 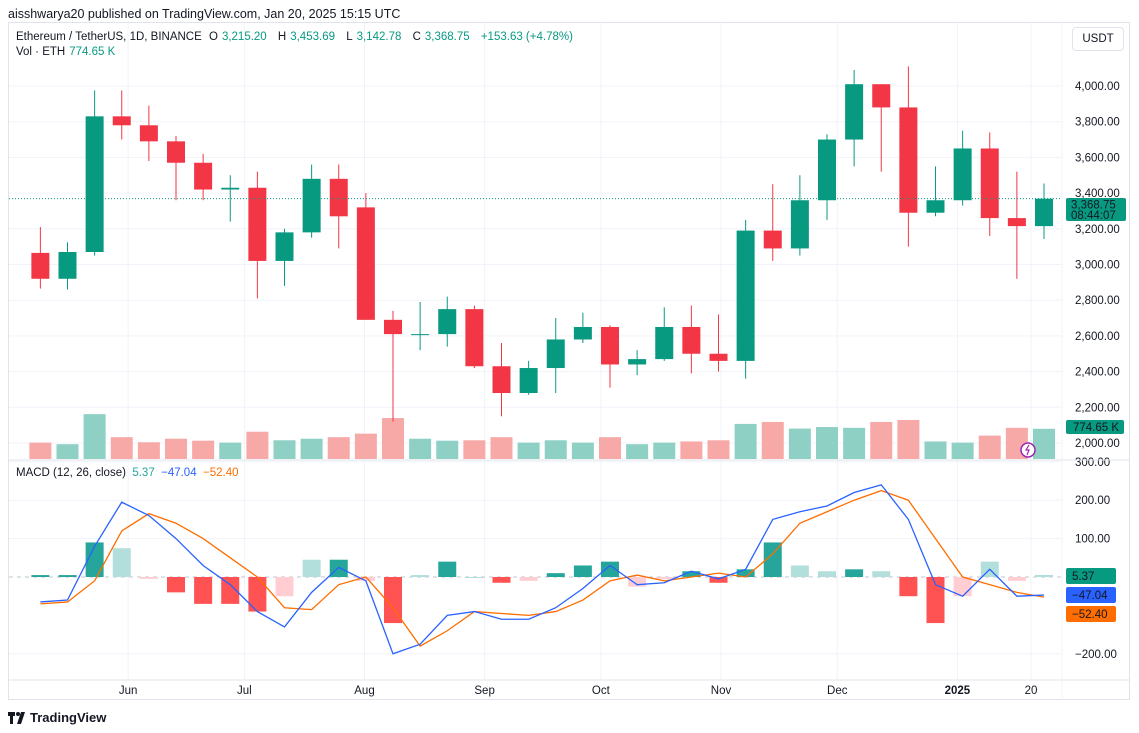 What do you see at coordinates (349, 37) in the screenshot?
I see `low-label: L` at bounding box center [349, 37].